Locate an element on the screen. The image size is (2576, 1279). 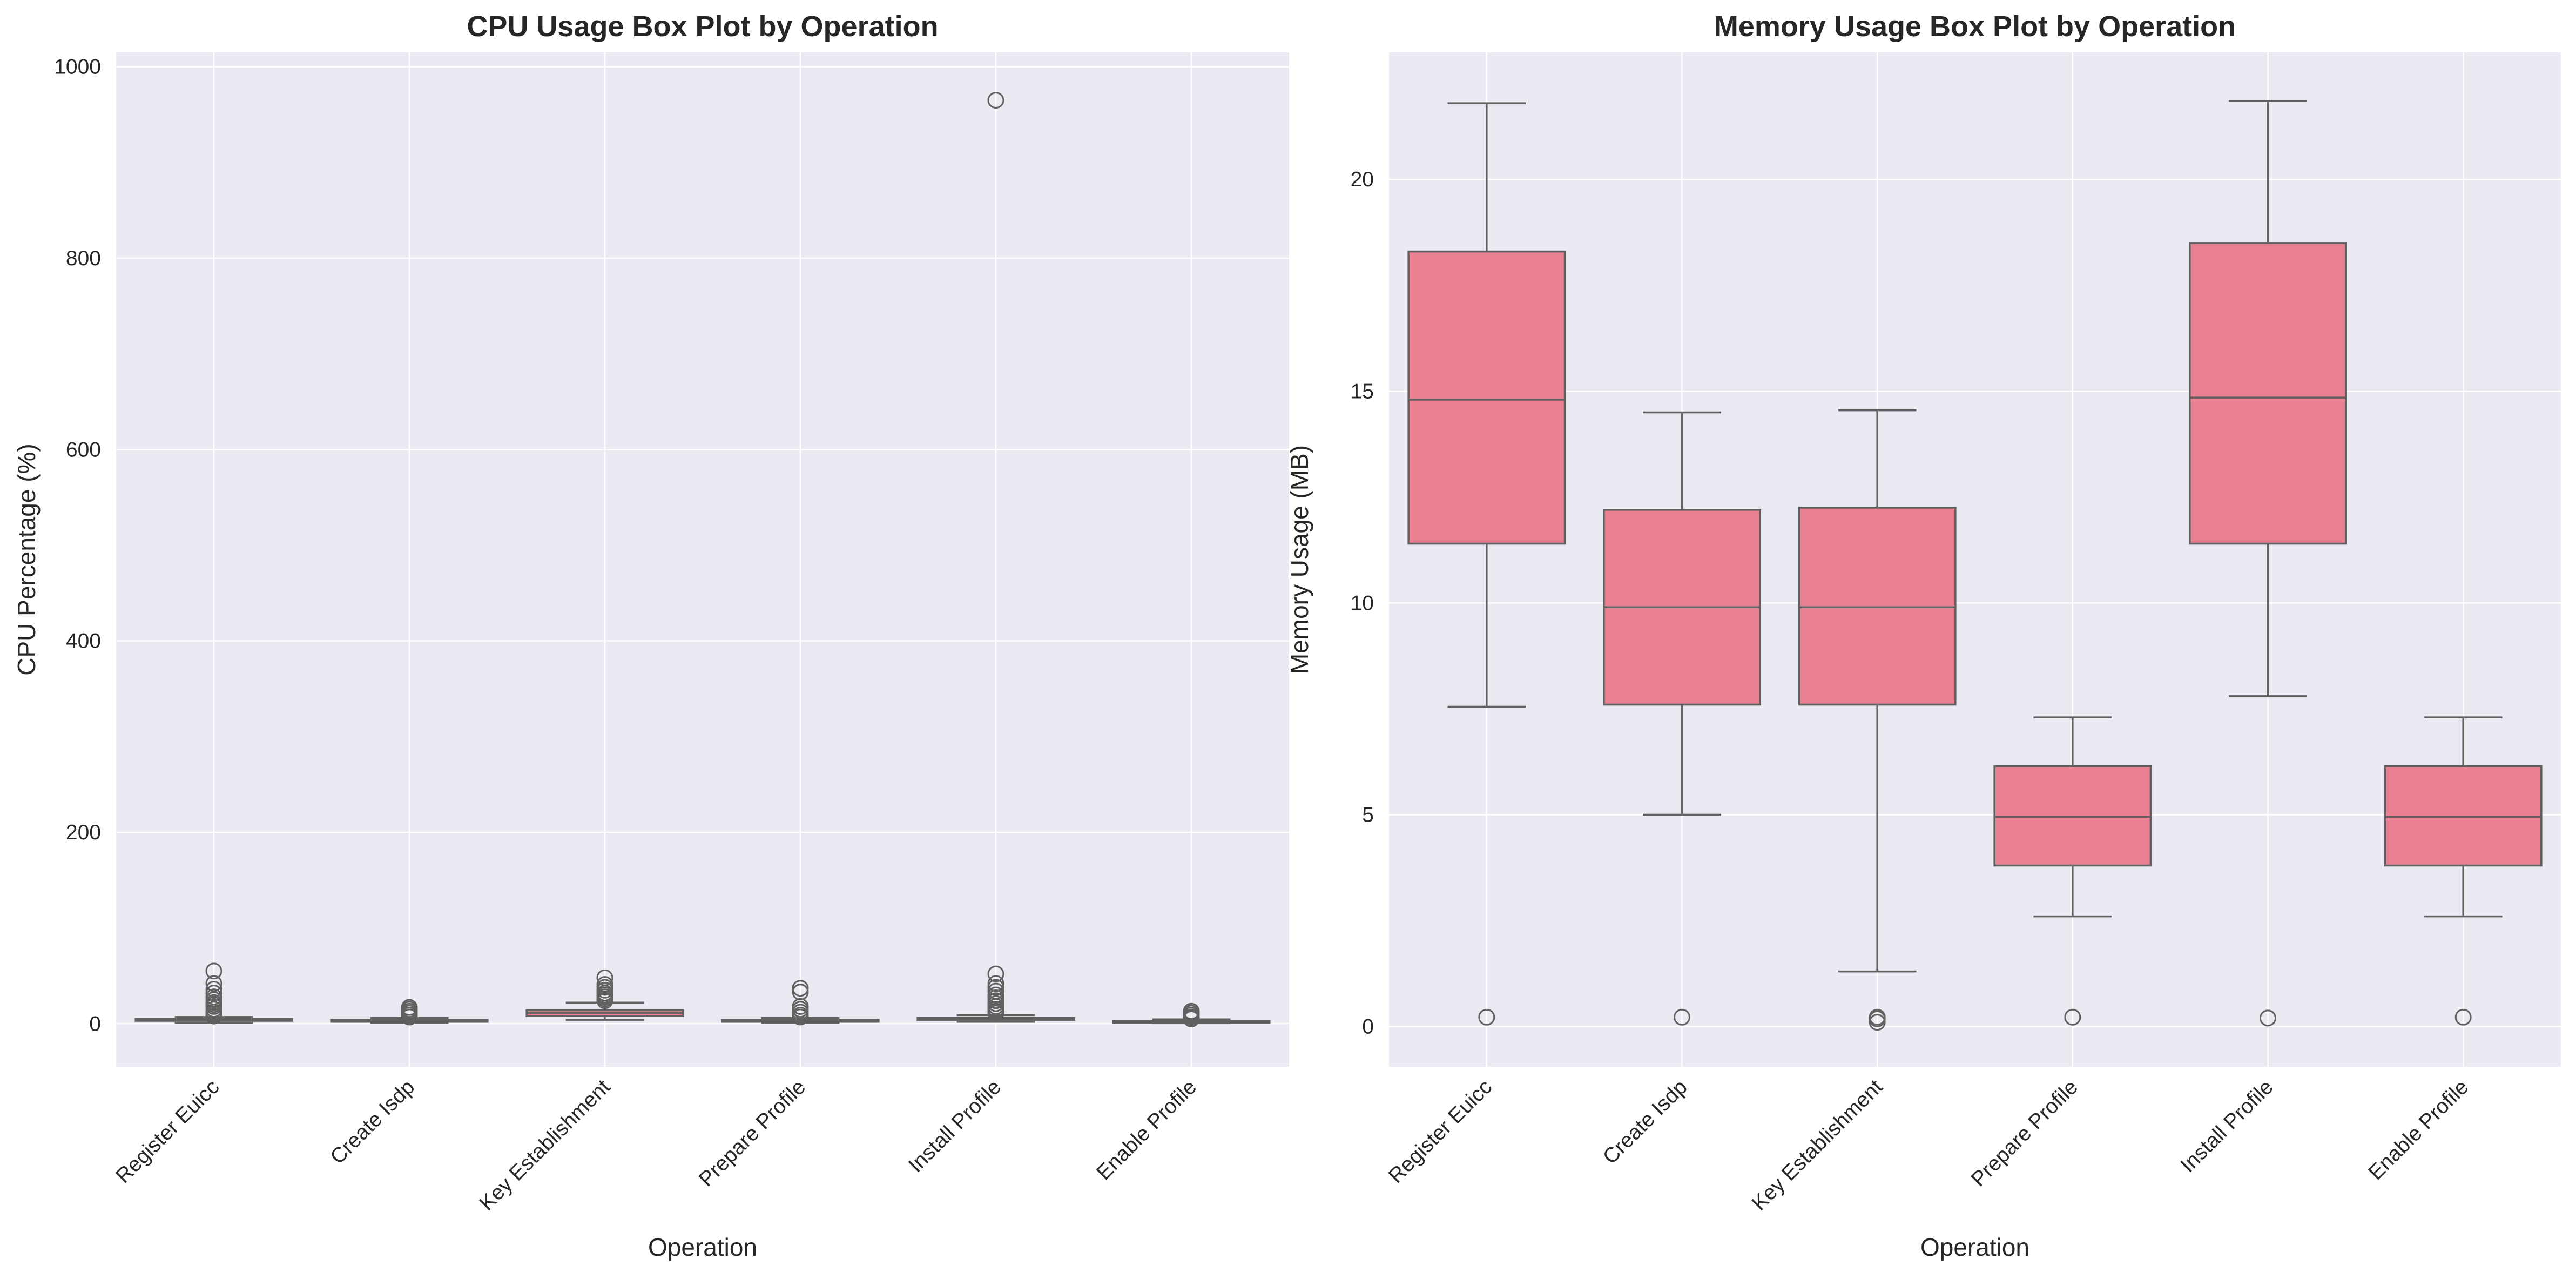
y-tick-label: 10 is located at coordinates (1362, 603).